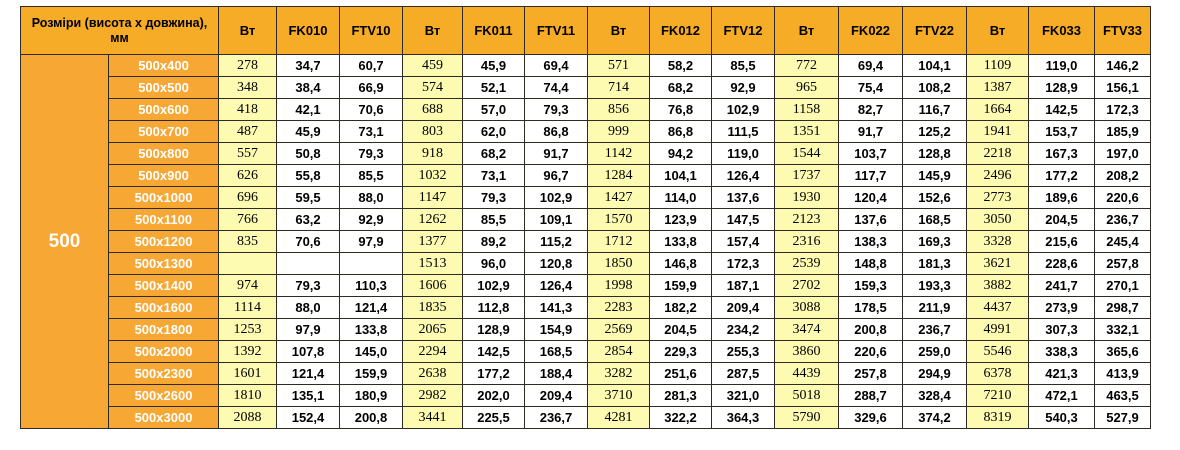 The width and height of the screenshot is (1180, 450). What do you see at coordinates (870, 219) in the screenshot?
I see `price-cell: 137,6` at bounding box center [870, 219].